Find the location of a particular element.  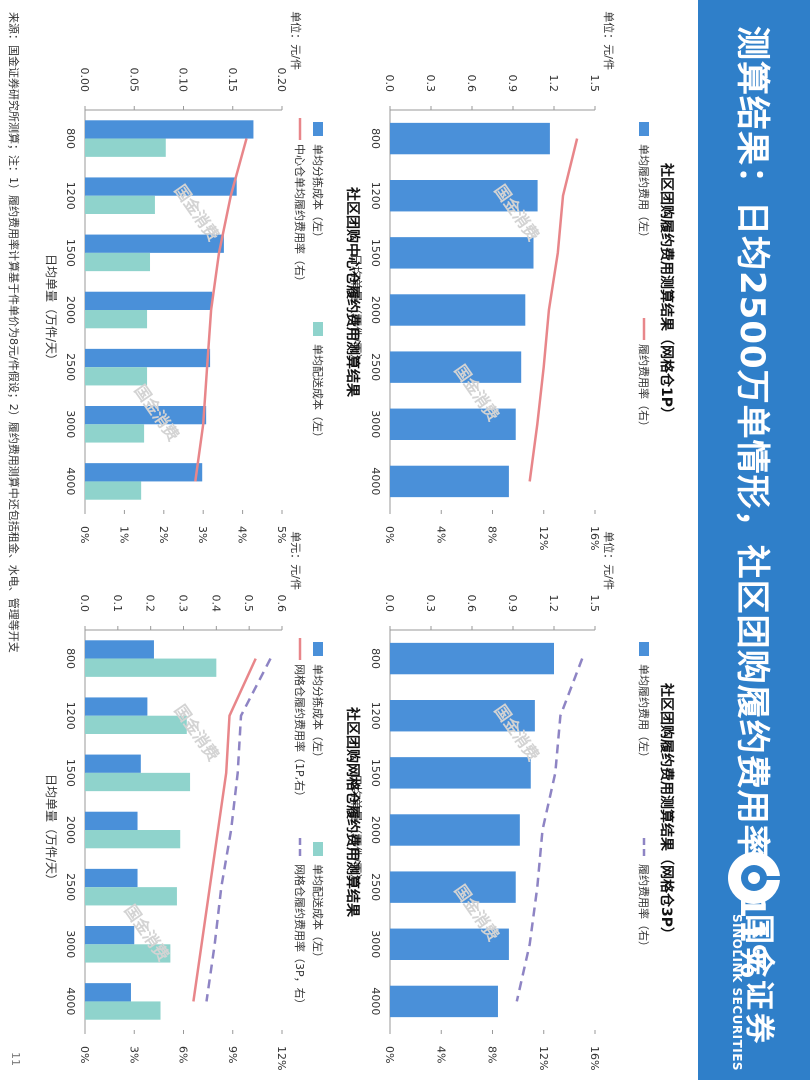

chart-title: 社区团购中心仓履约费用测算结果 is located at coordinates (352, 292).